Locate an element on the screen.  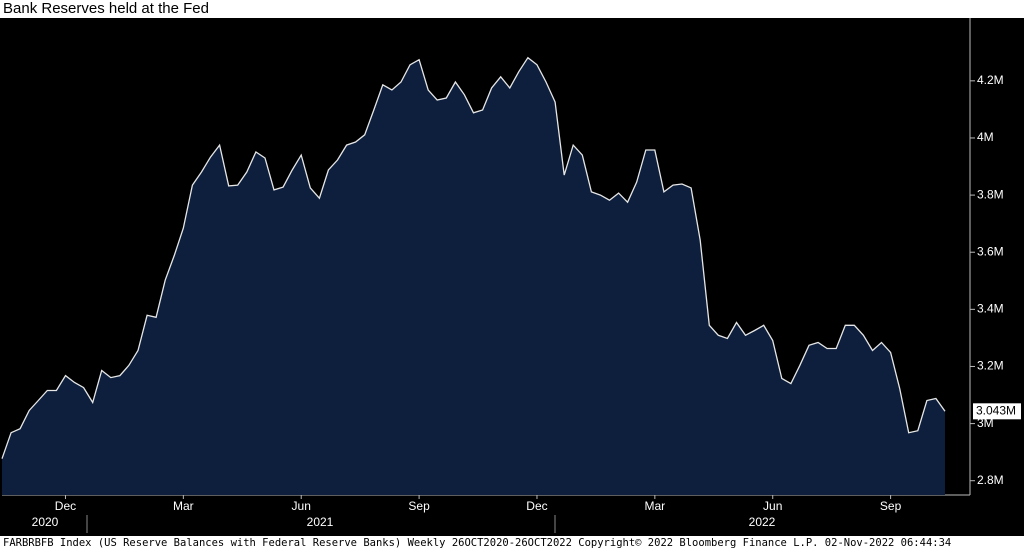
year-label: 2021 is located at coordinates (320, 522).